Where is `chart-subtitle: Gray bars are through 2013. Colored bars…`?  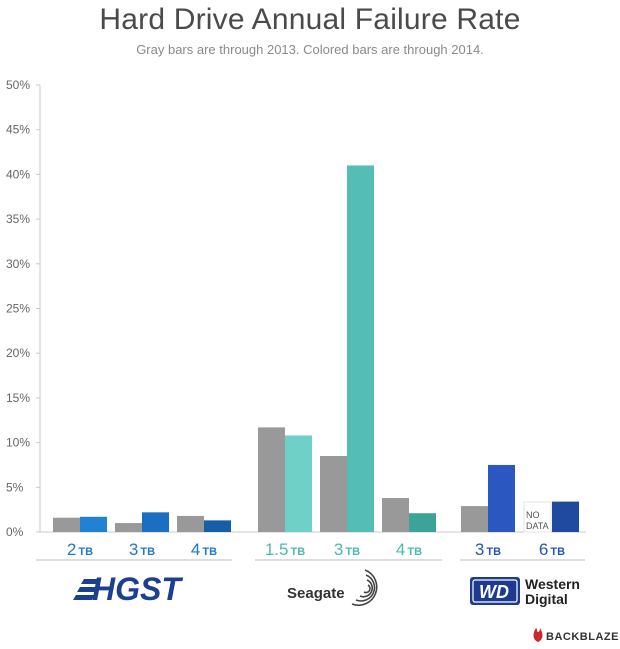 chart-subtitle: Gray bars are through 2013. Colored bars… is located at coordinates (310, 49).